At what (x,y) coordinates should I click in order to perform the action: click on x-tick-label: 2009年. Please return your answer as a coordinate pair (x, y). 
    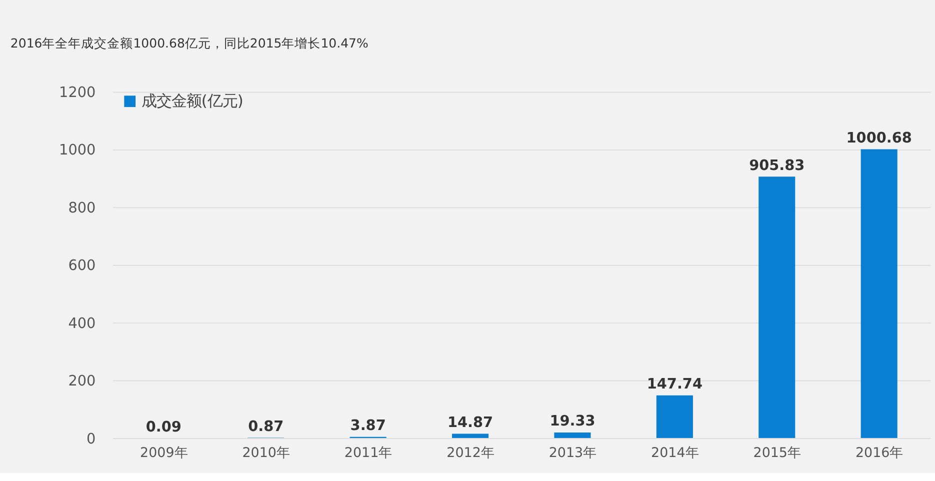
    Looking at the image, I should click on (164, 453).